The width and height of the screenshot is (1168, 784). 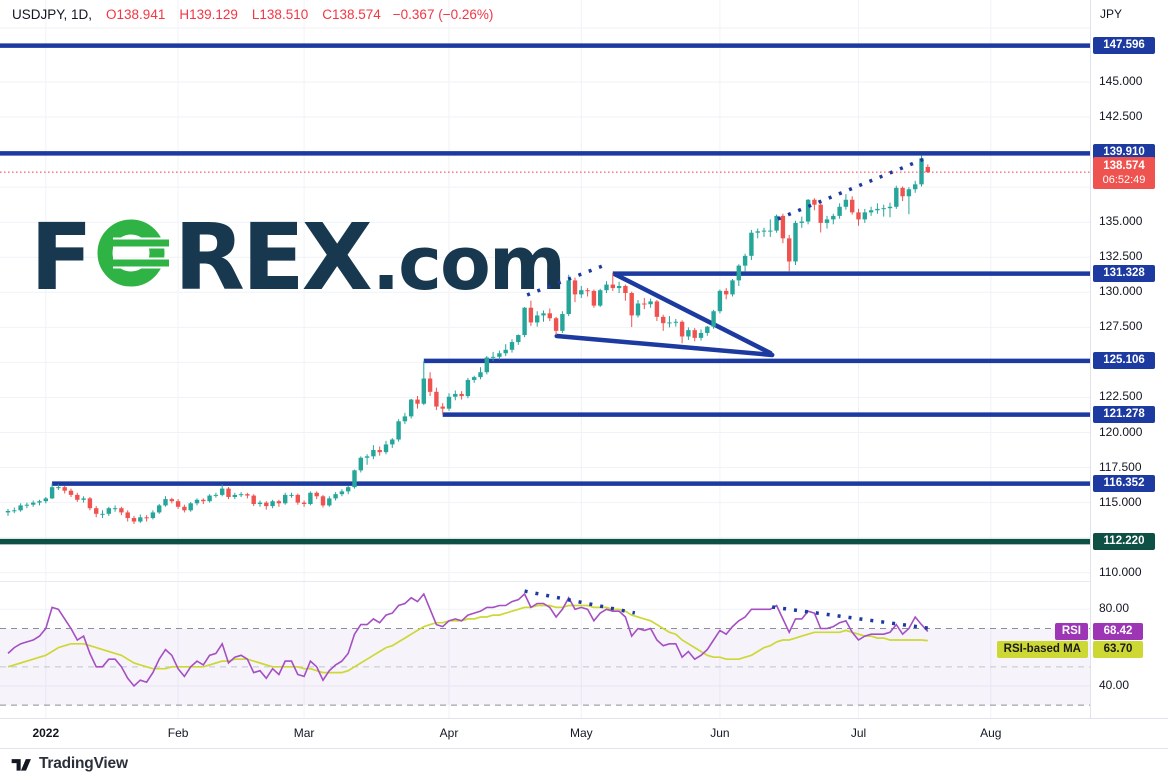 I want to click on time-axis-label: Mar, so click(x=304, y=733).